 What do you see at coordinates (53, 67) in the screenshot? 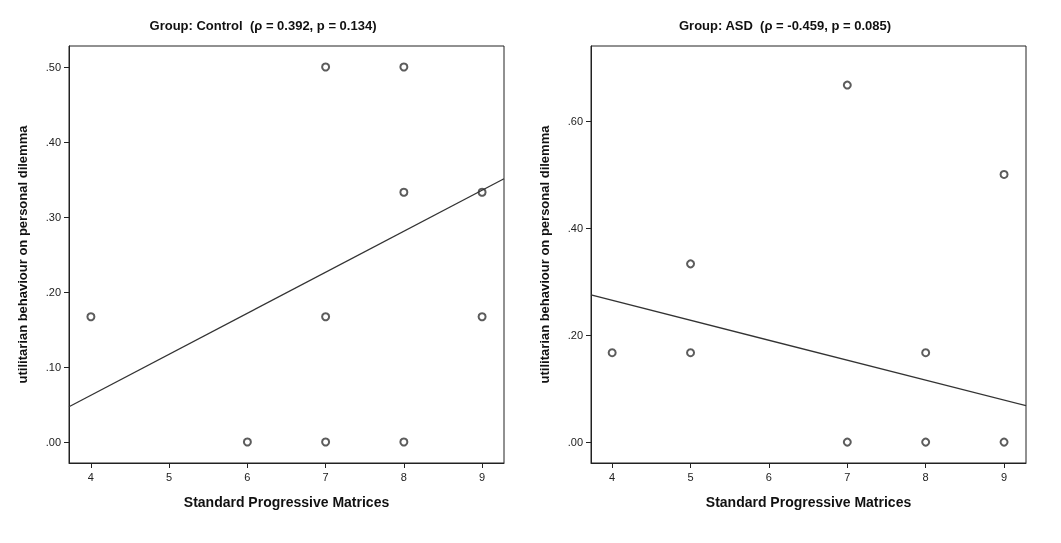
I see `y-tick-label: .50` at bounding box center [53, 67].